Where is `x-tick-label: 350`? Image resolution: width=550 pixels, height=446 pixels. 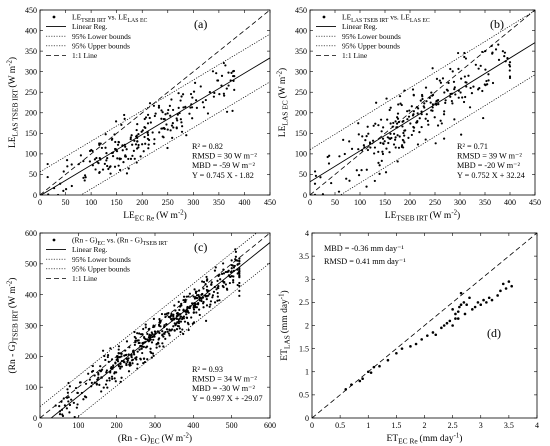
x-tick-label: 350 is located at coordinates (485, 202).